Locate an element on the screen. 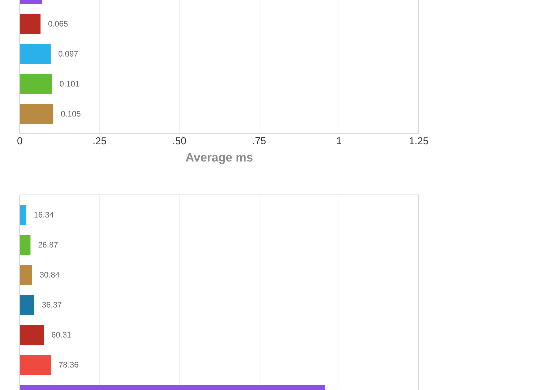 This screenshot has width=560, height=390. x-tick-label: .50 is located at coordinates (180, 141).